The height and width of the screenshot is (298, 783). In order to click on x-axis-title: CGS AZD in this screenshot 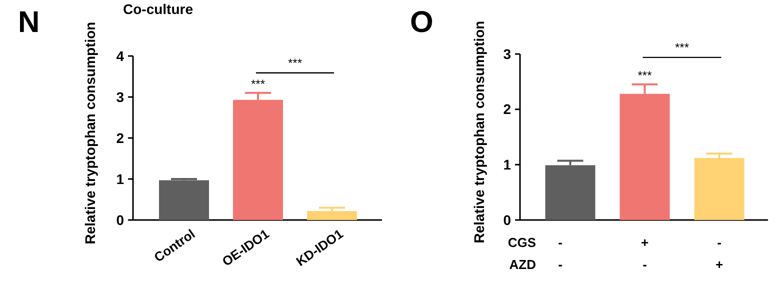, I will do `click(522, 253)`.